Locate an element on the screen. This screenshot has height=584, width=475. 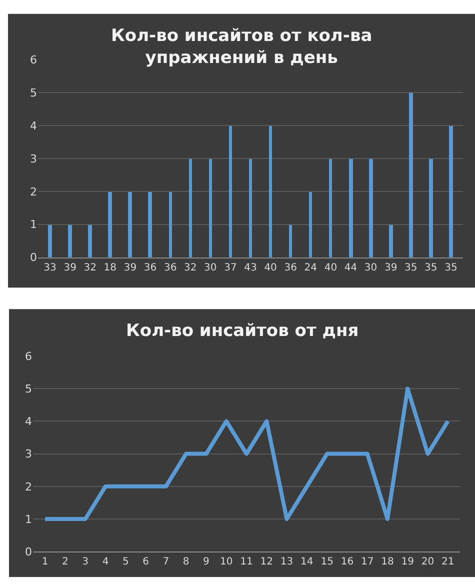
x-tick-label: 20 is located at coordinates (427, 562).